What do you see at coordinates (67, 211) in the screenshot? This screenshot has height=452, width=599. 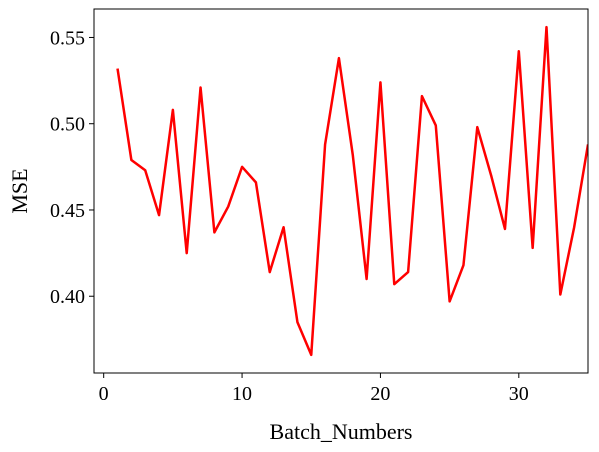 I see `y-tick-label: 0.45` at bounding box center [67, 211].